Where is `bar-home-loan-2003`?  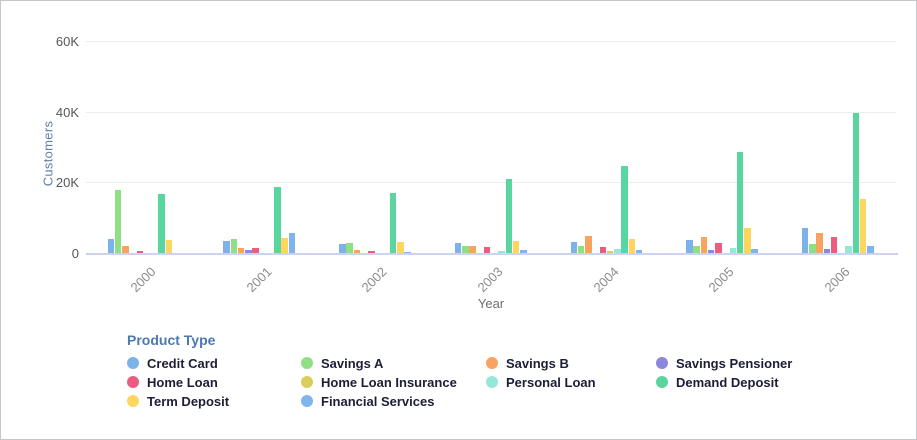
bar-home-loan-2003 is located at coordinates (487, 250).